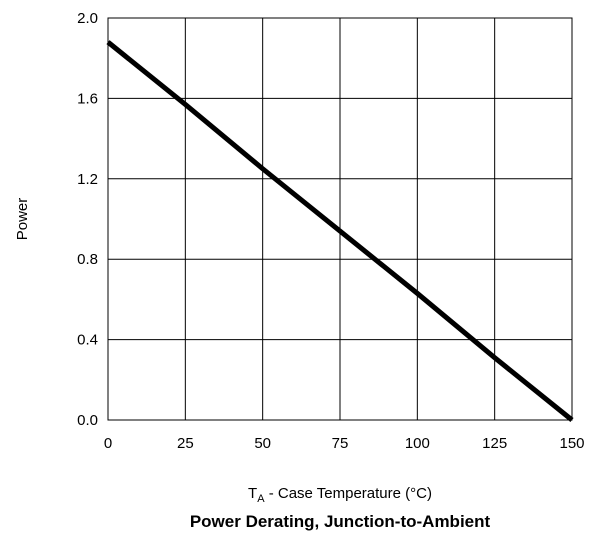 Image resolution: width=602 pixels, height=533 pixels. I want to click on y-tick-label: 2.0, so click(87, 18).